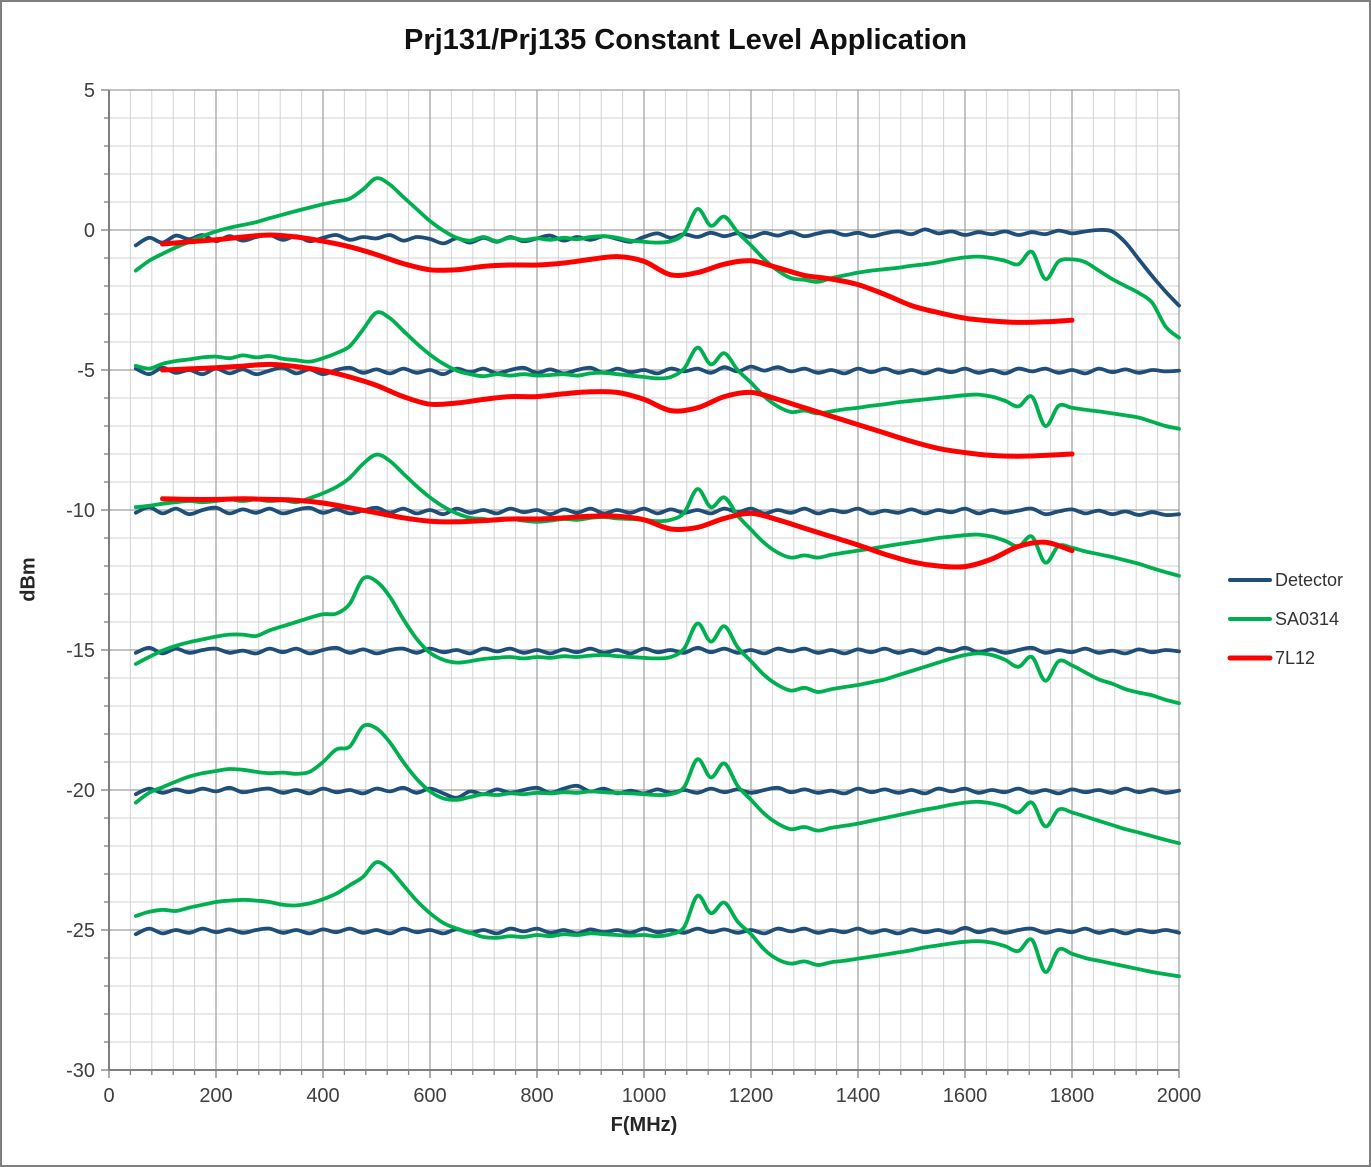 The width and height of the screenshot is (1371, 1167). I want to click on legend-label: SA0314, so click(1307, 619).